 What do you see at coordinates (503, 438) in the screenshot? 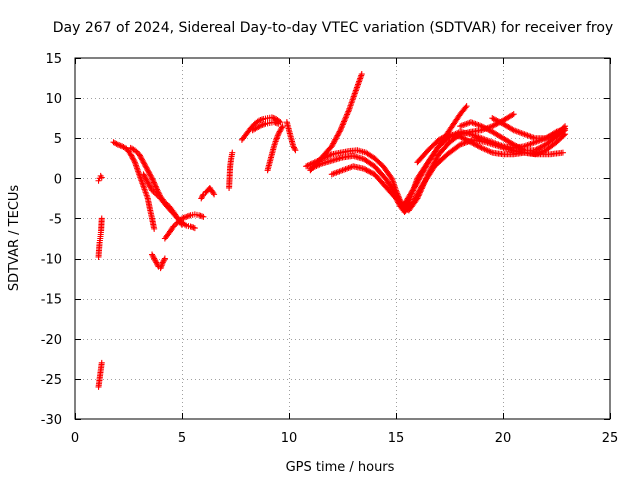
I see `x-tick-label: 20` at bounding box center [503, 438].